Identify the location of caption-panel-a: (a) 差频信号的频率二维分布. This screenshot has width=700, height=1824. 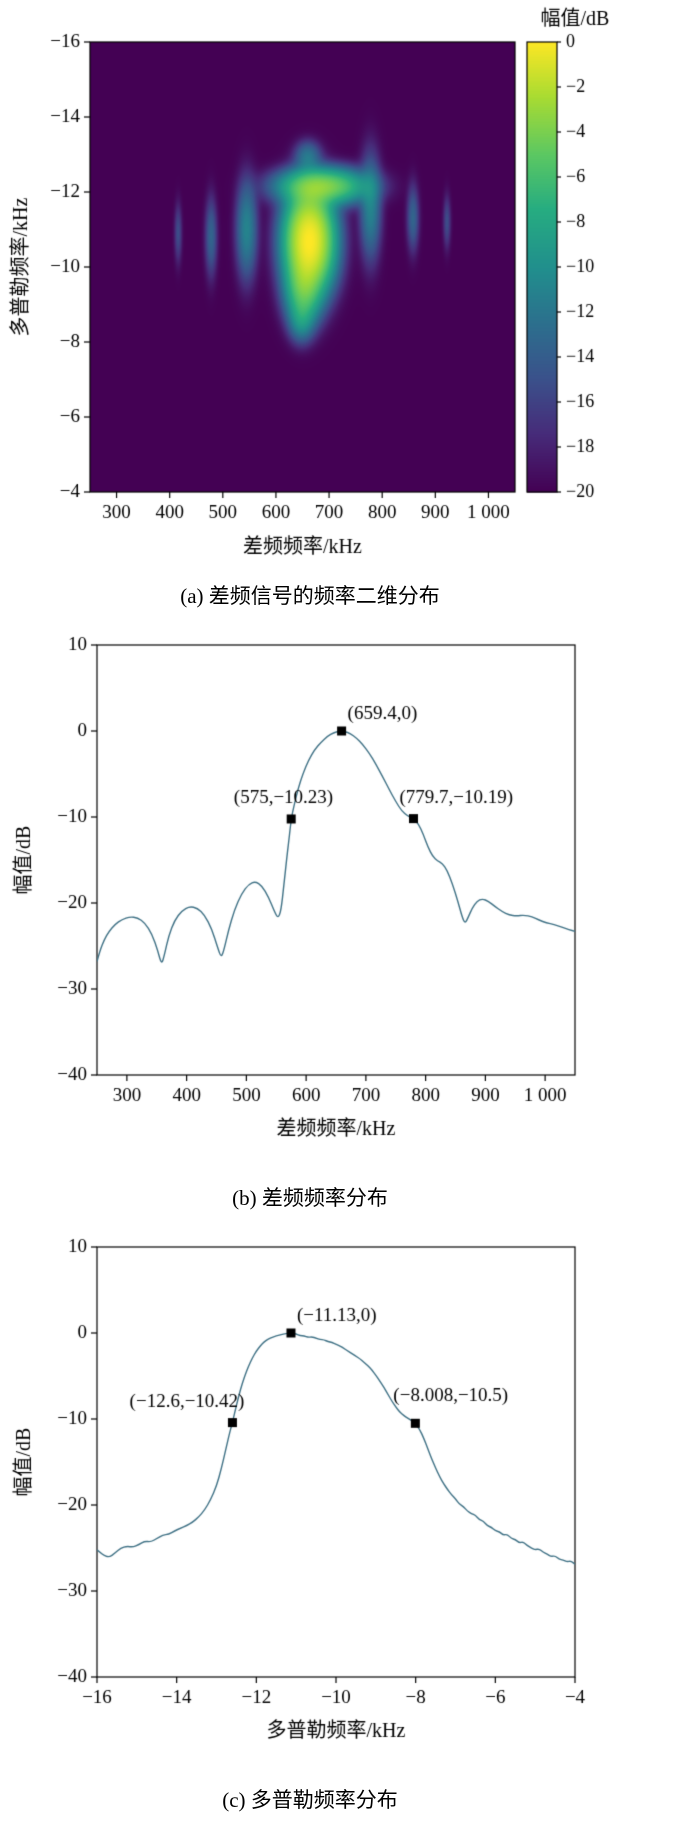
(310, 596).